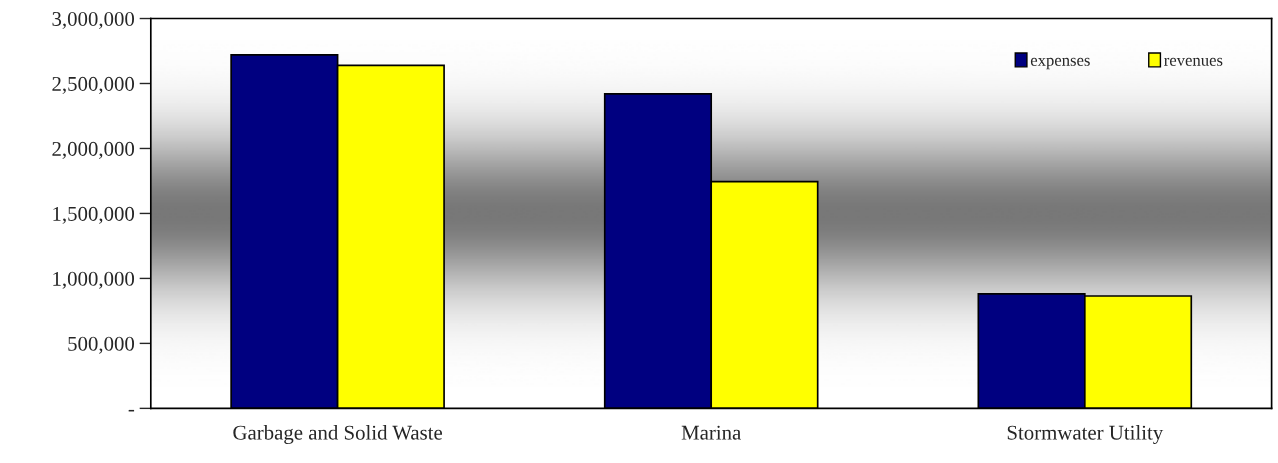  I want to click on y-tick-label: 3,000,000, so click(93, 20).